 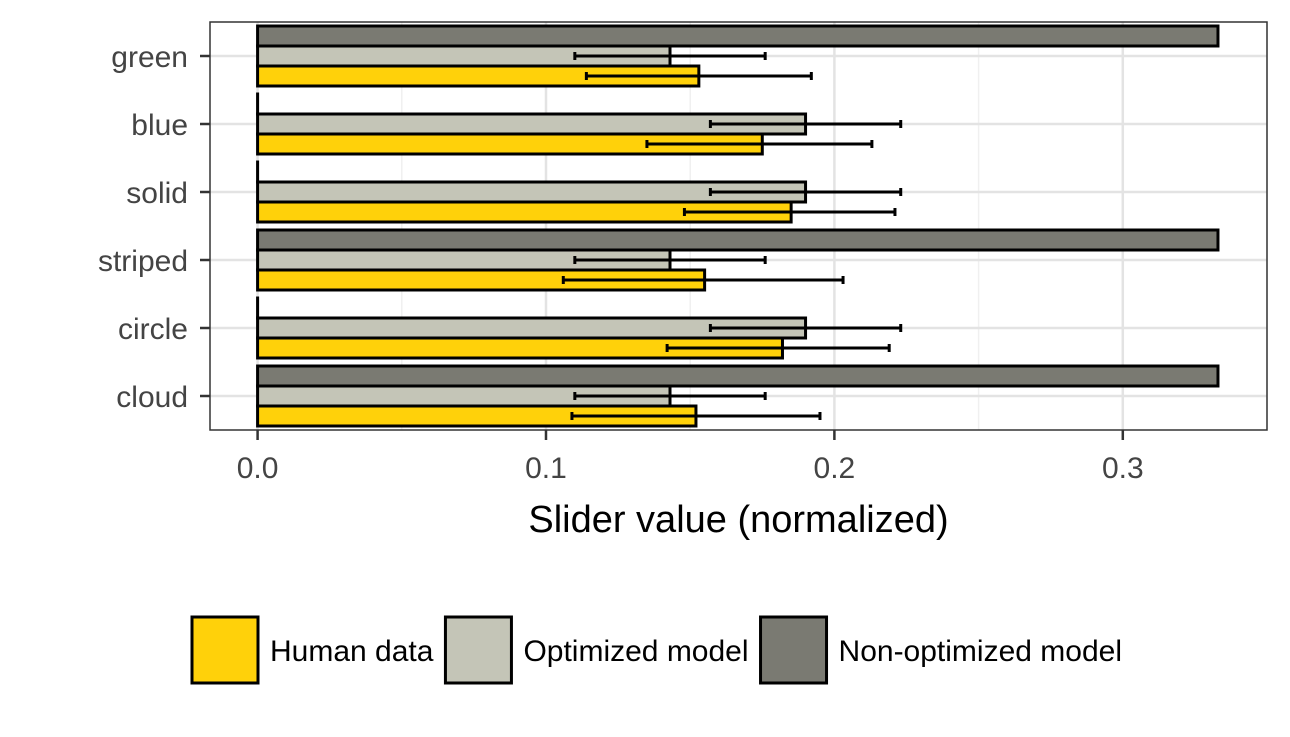 I want to click on x-tick-label: 0.3, so click(x=1123, y=468).